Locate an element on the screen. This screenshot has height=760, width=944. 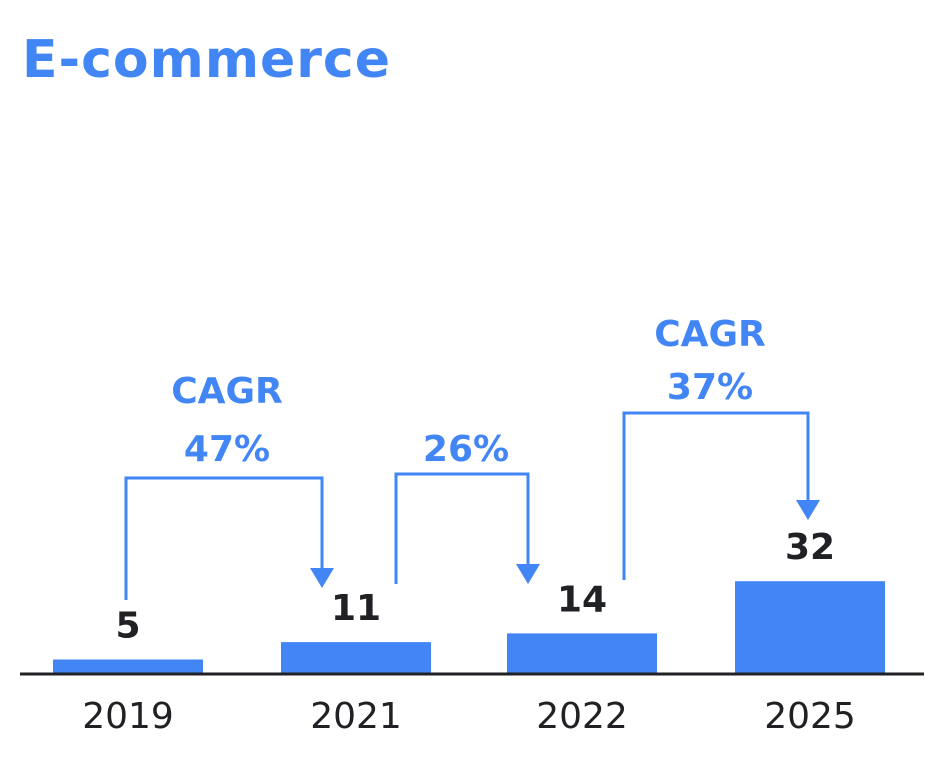
cagr-annotation-2022-2025: CAGR 37% is located at coordinates (721, 447).